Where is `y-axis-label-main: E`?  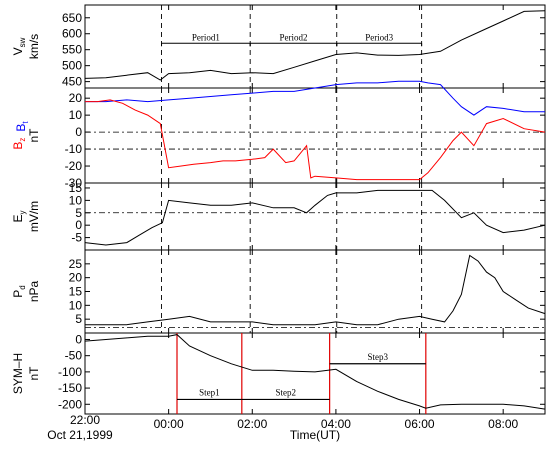
y-axis-label-main: E is located at coordinates (18, 218).